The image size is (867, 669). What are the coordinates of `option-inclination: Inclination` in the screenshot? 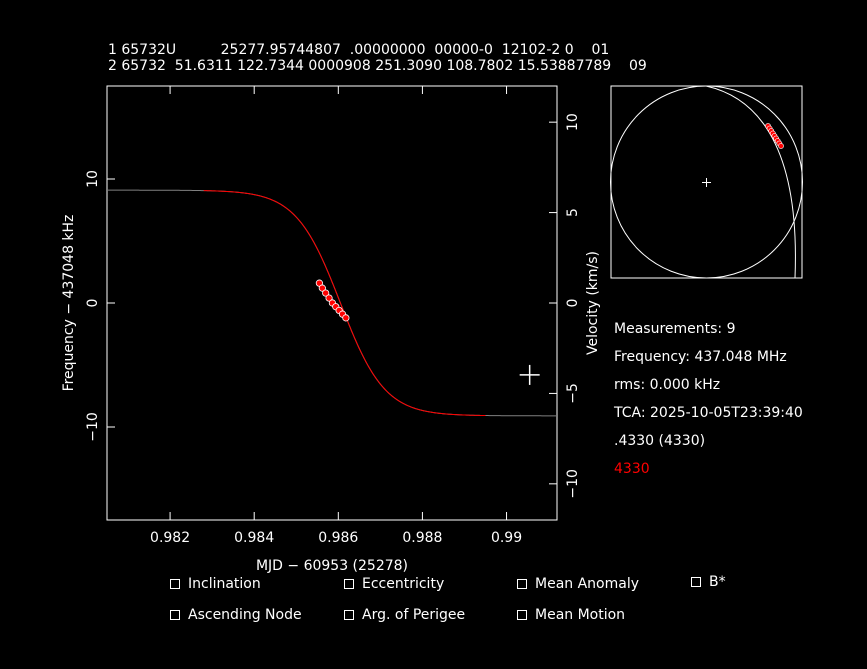 It's located at (215, 584).